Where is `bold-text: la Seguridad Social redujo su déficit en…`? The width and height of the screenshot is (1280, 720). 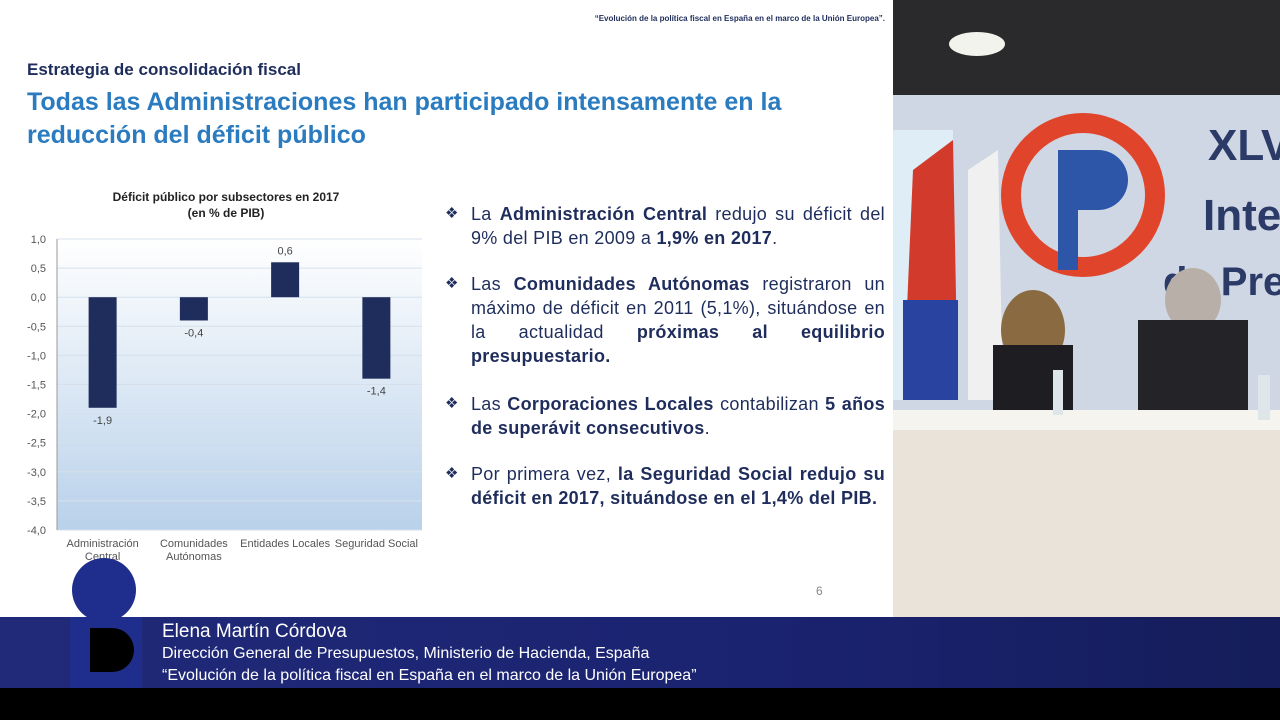
bold-text: la Seguridad Social redujo su déficit en… is located at coordinates (678, 486).